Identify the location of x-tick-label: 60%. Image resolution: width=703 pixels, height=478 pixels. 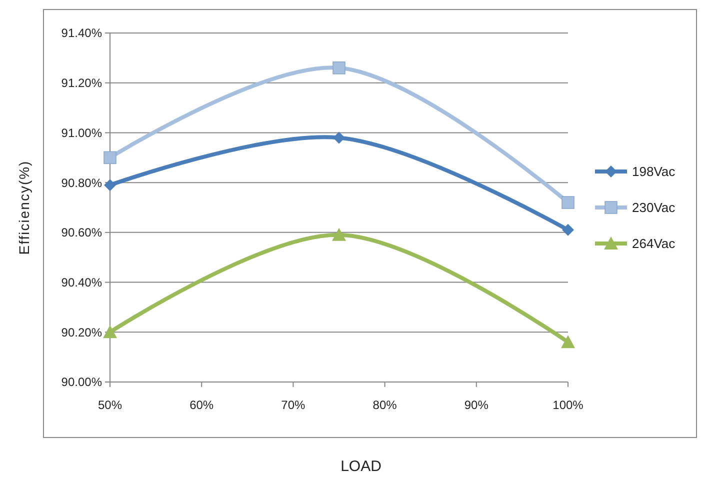
(202, 405).